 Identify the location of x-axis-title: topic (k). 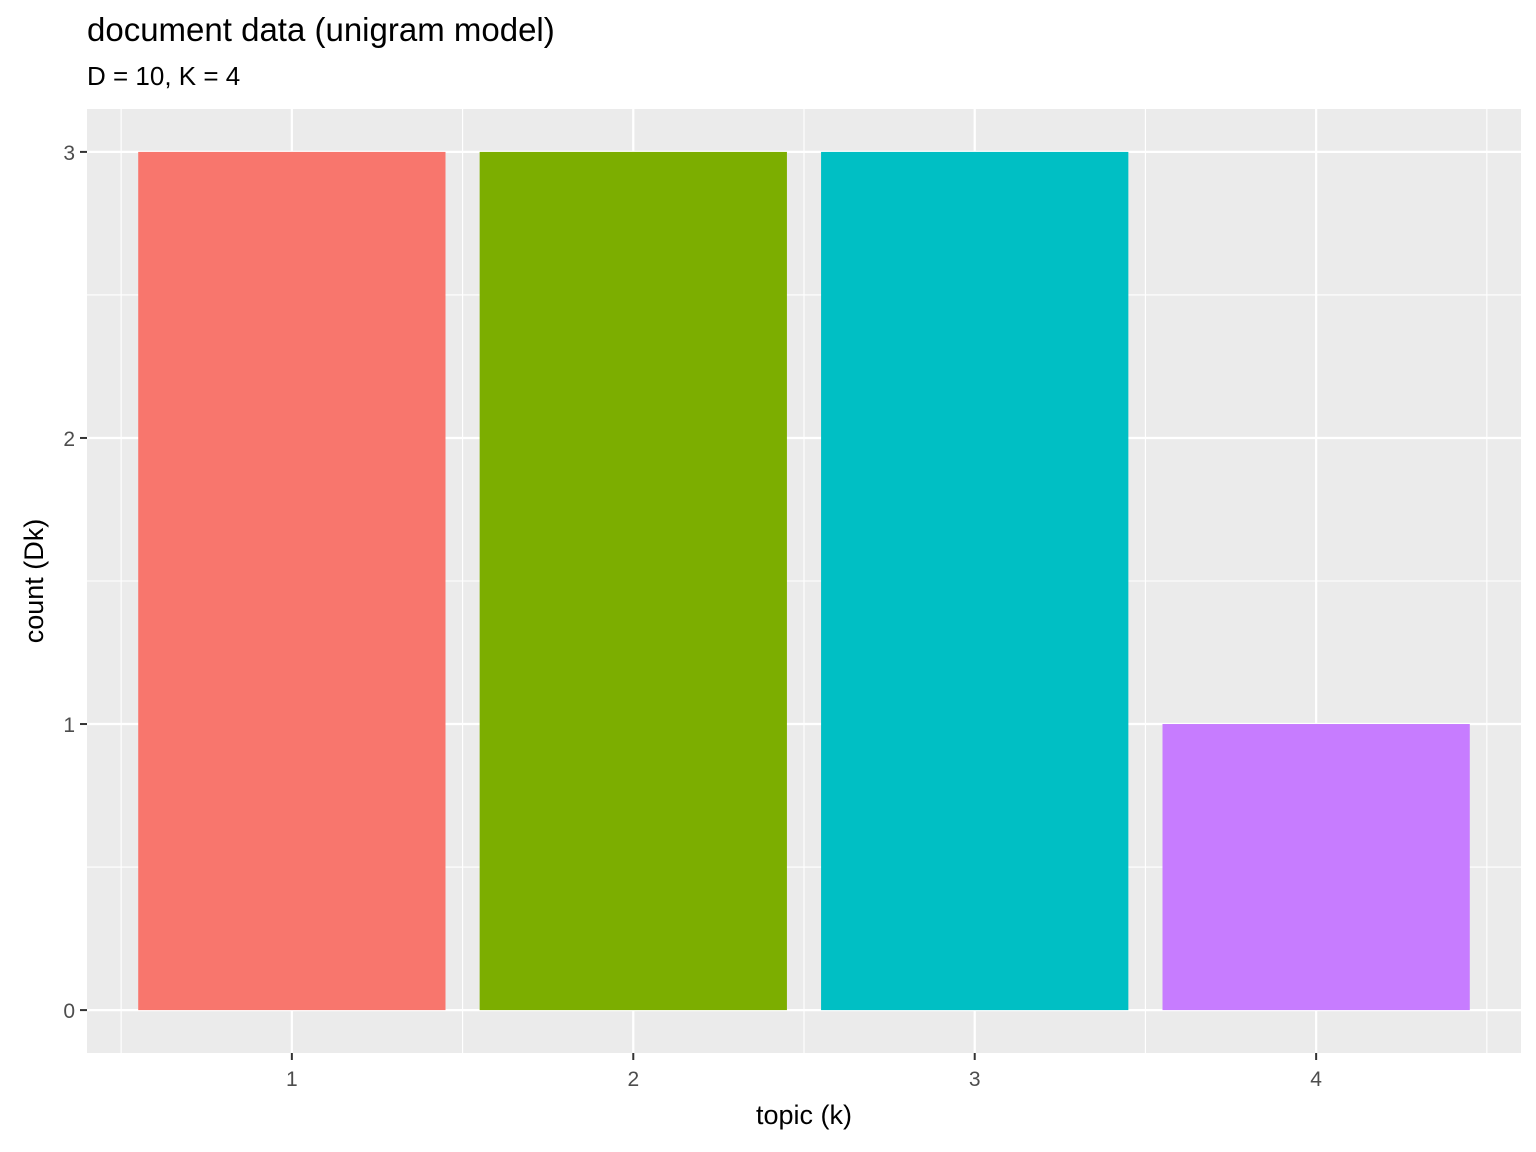
(804, 1115).